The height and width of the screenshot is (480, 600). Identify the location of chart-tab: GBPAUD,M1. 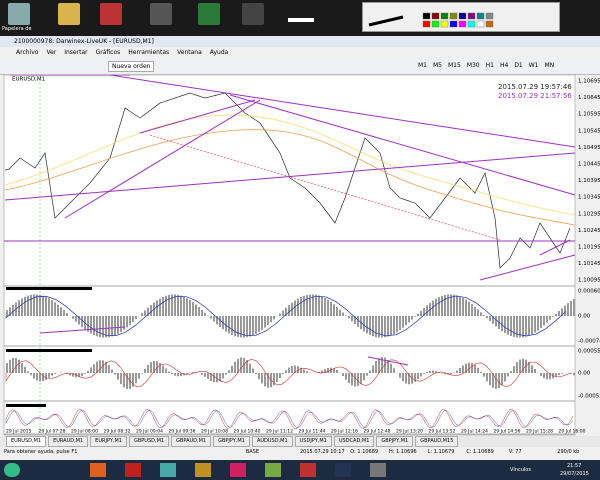
(191, 441).